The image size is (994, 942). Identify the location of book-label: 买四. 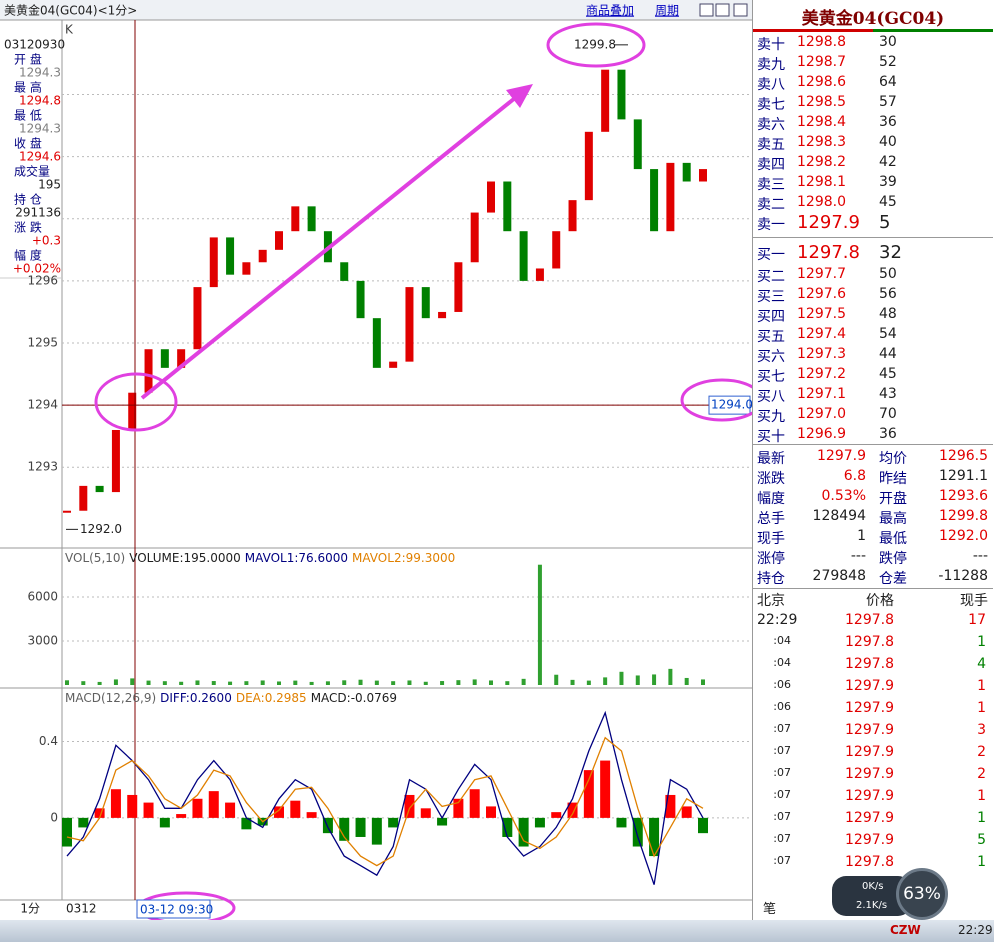
(771, 317).